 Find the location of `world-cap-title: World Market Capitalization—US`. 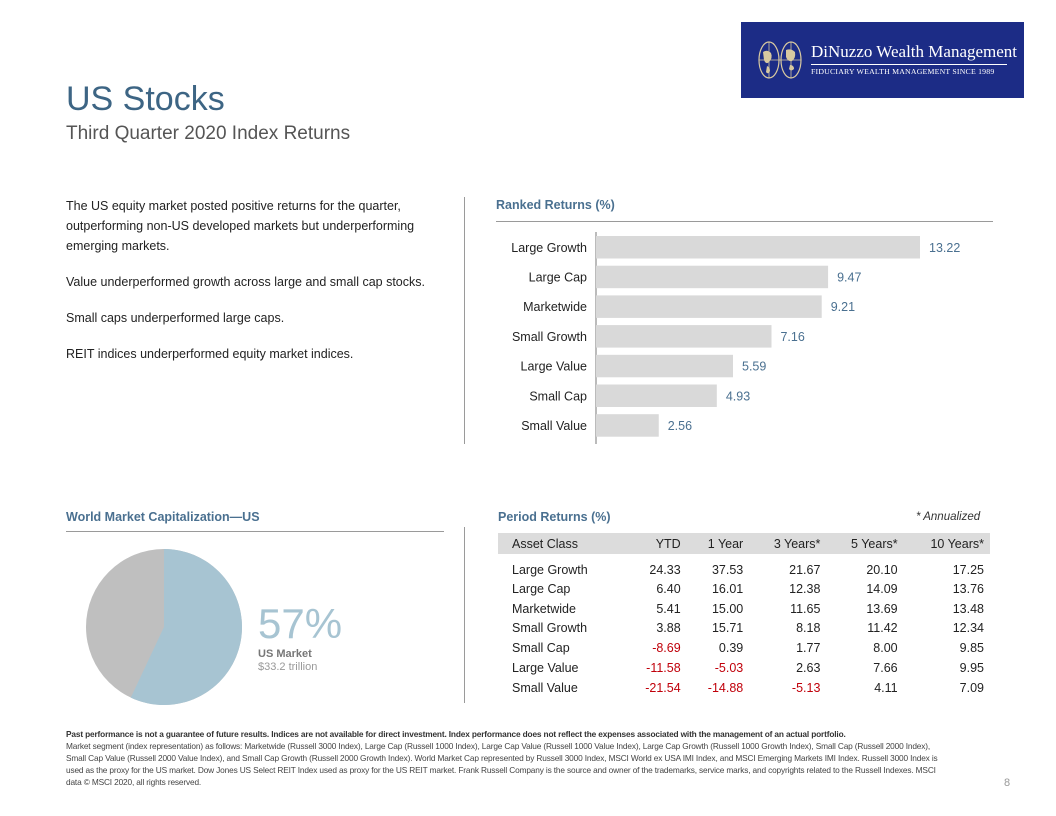

world-cap-title: World Market Capitalization—US is located at coordinates (163, 517).